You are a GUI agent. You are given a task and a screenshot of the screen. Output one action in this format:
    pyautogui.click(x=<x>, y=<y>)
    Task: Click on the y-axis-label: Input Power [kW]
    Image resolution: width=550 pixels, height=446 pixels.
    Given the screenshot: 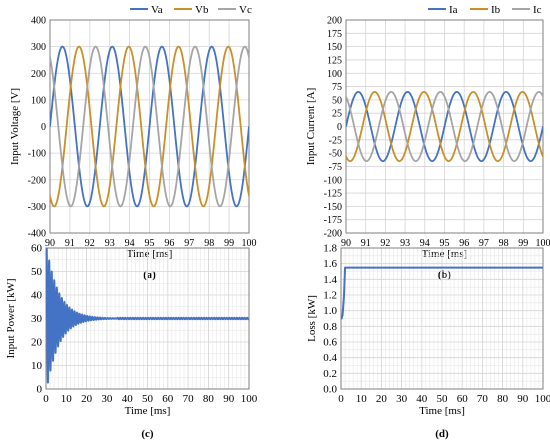 What is the action you would take?
    pyautogui.click(x=11, y=318)
    